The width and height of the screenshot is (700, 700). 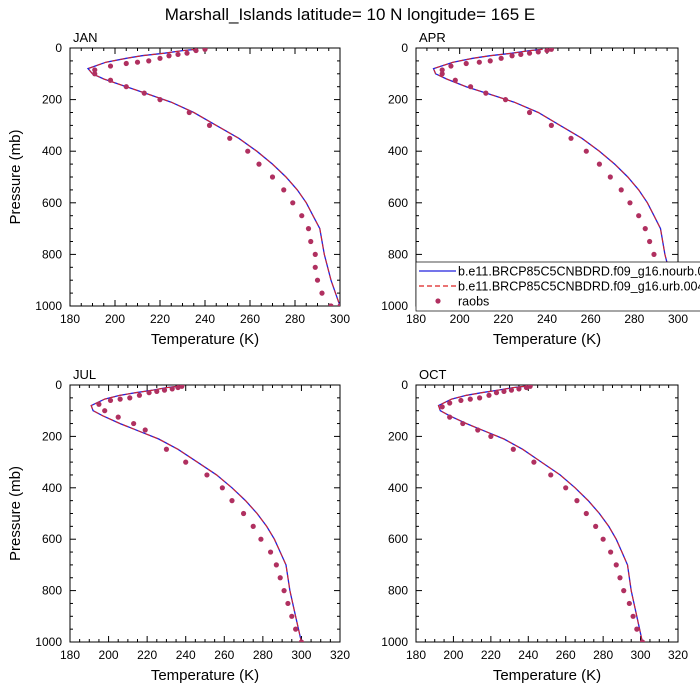 What do you see at coordinates (591, 319) in the screenshot?
I see `x-tick-label: 260` at bounding box center [591, 319].